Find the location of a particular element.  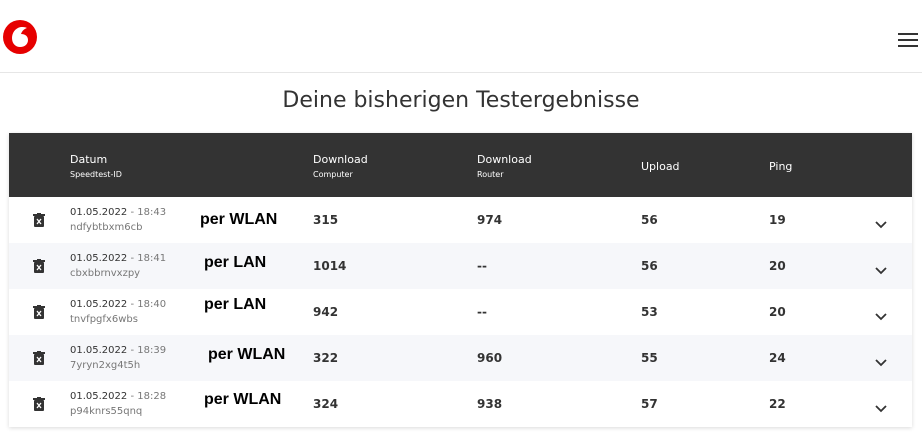

time: - 18:40 is located at coordinates (148, 304).